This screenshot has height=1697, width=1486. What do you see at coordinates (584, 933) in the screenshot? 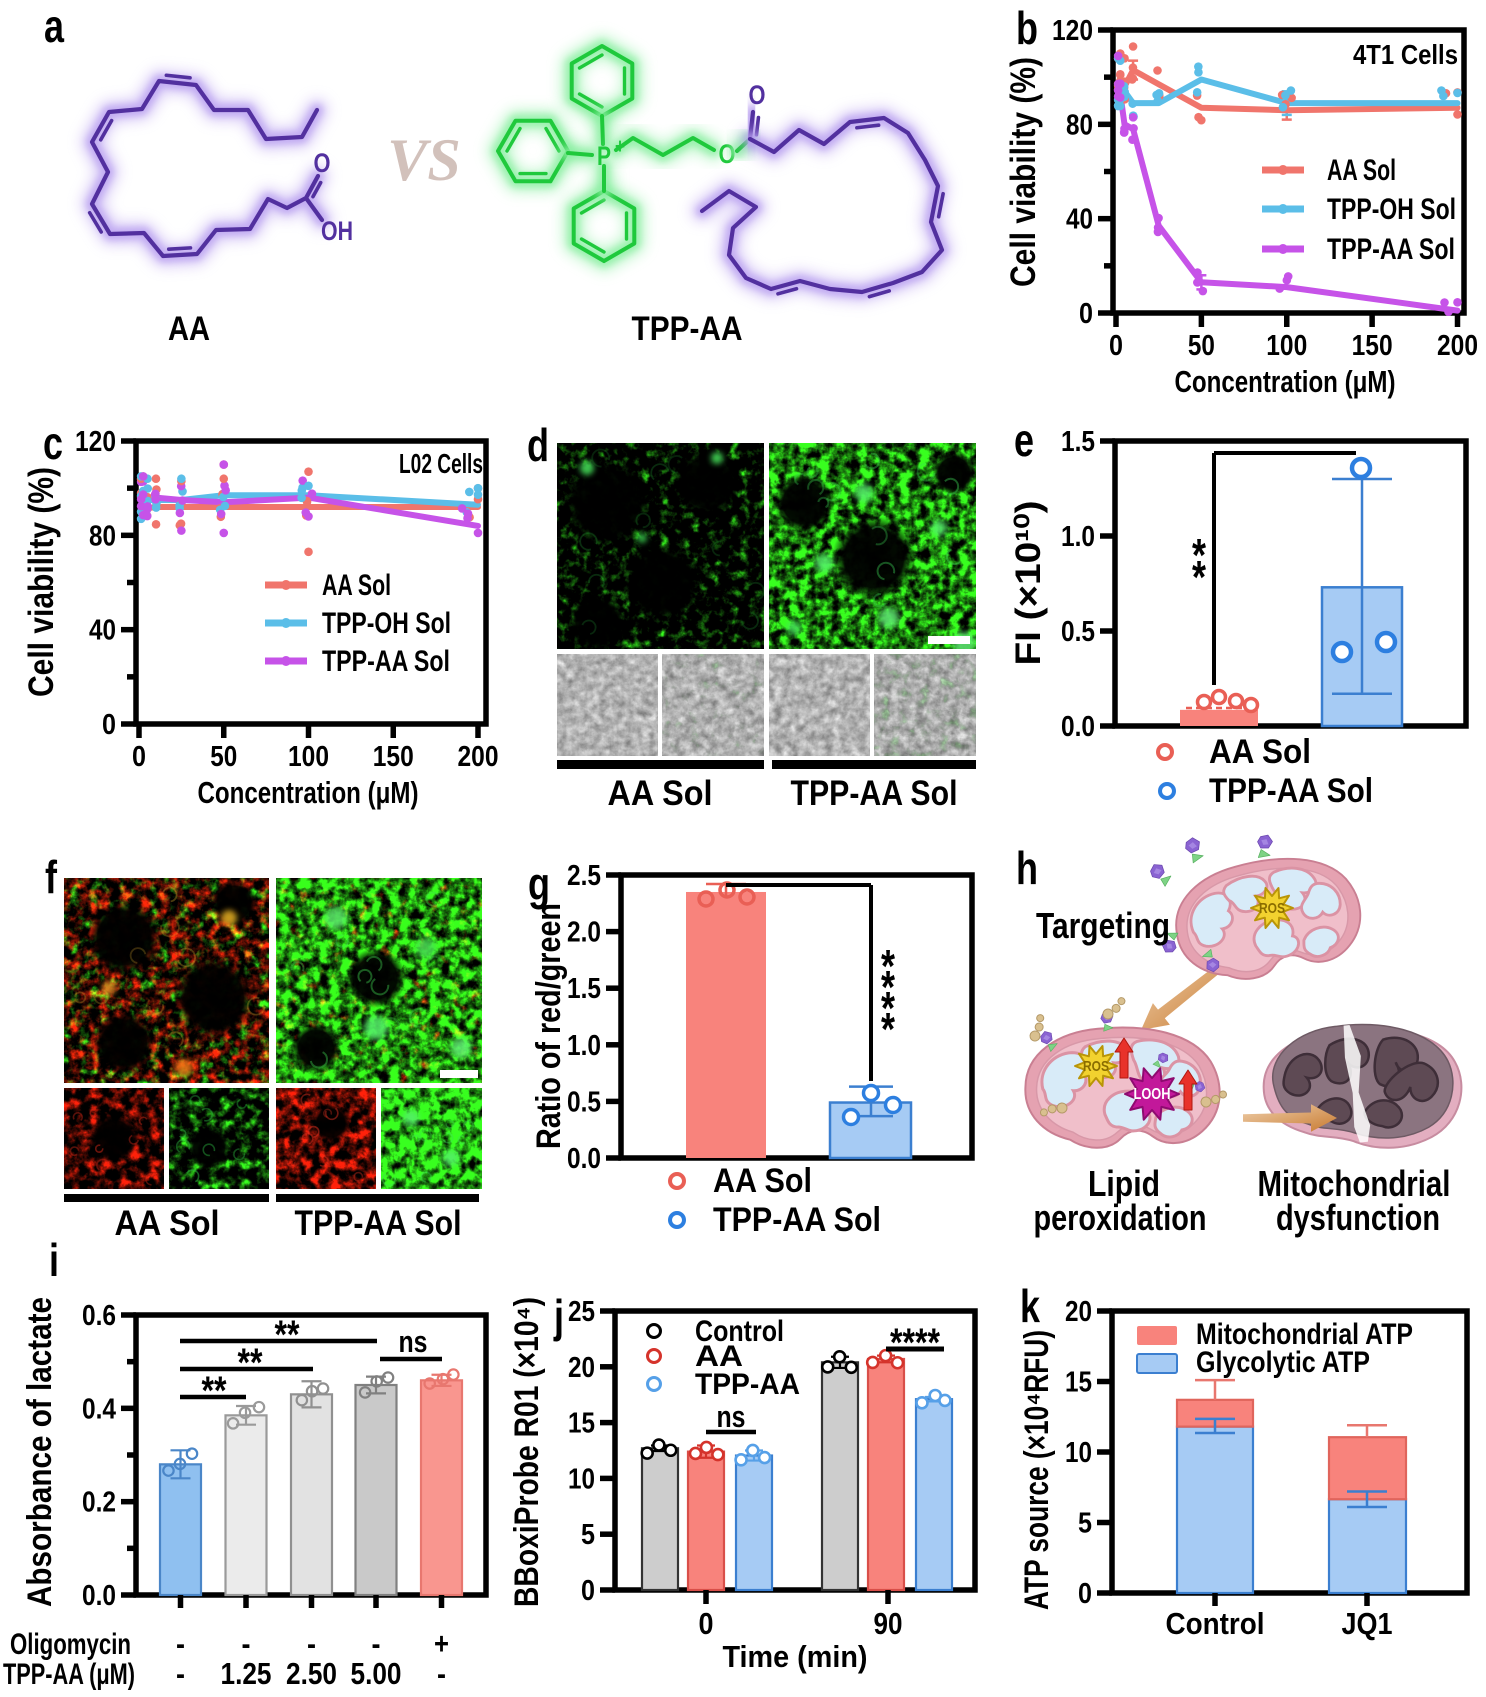
I see `svg-text: 2.0` at bounding box center [584, 933].